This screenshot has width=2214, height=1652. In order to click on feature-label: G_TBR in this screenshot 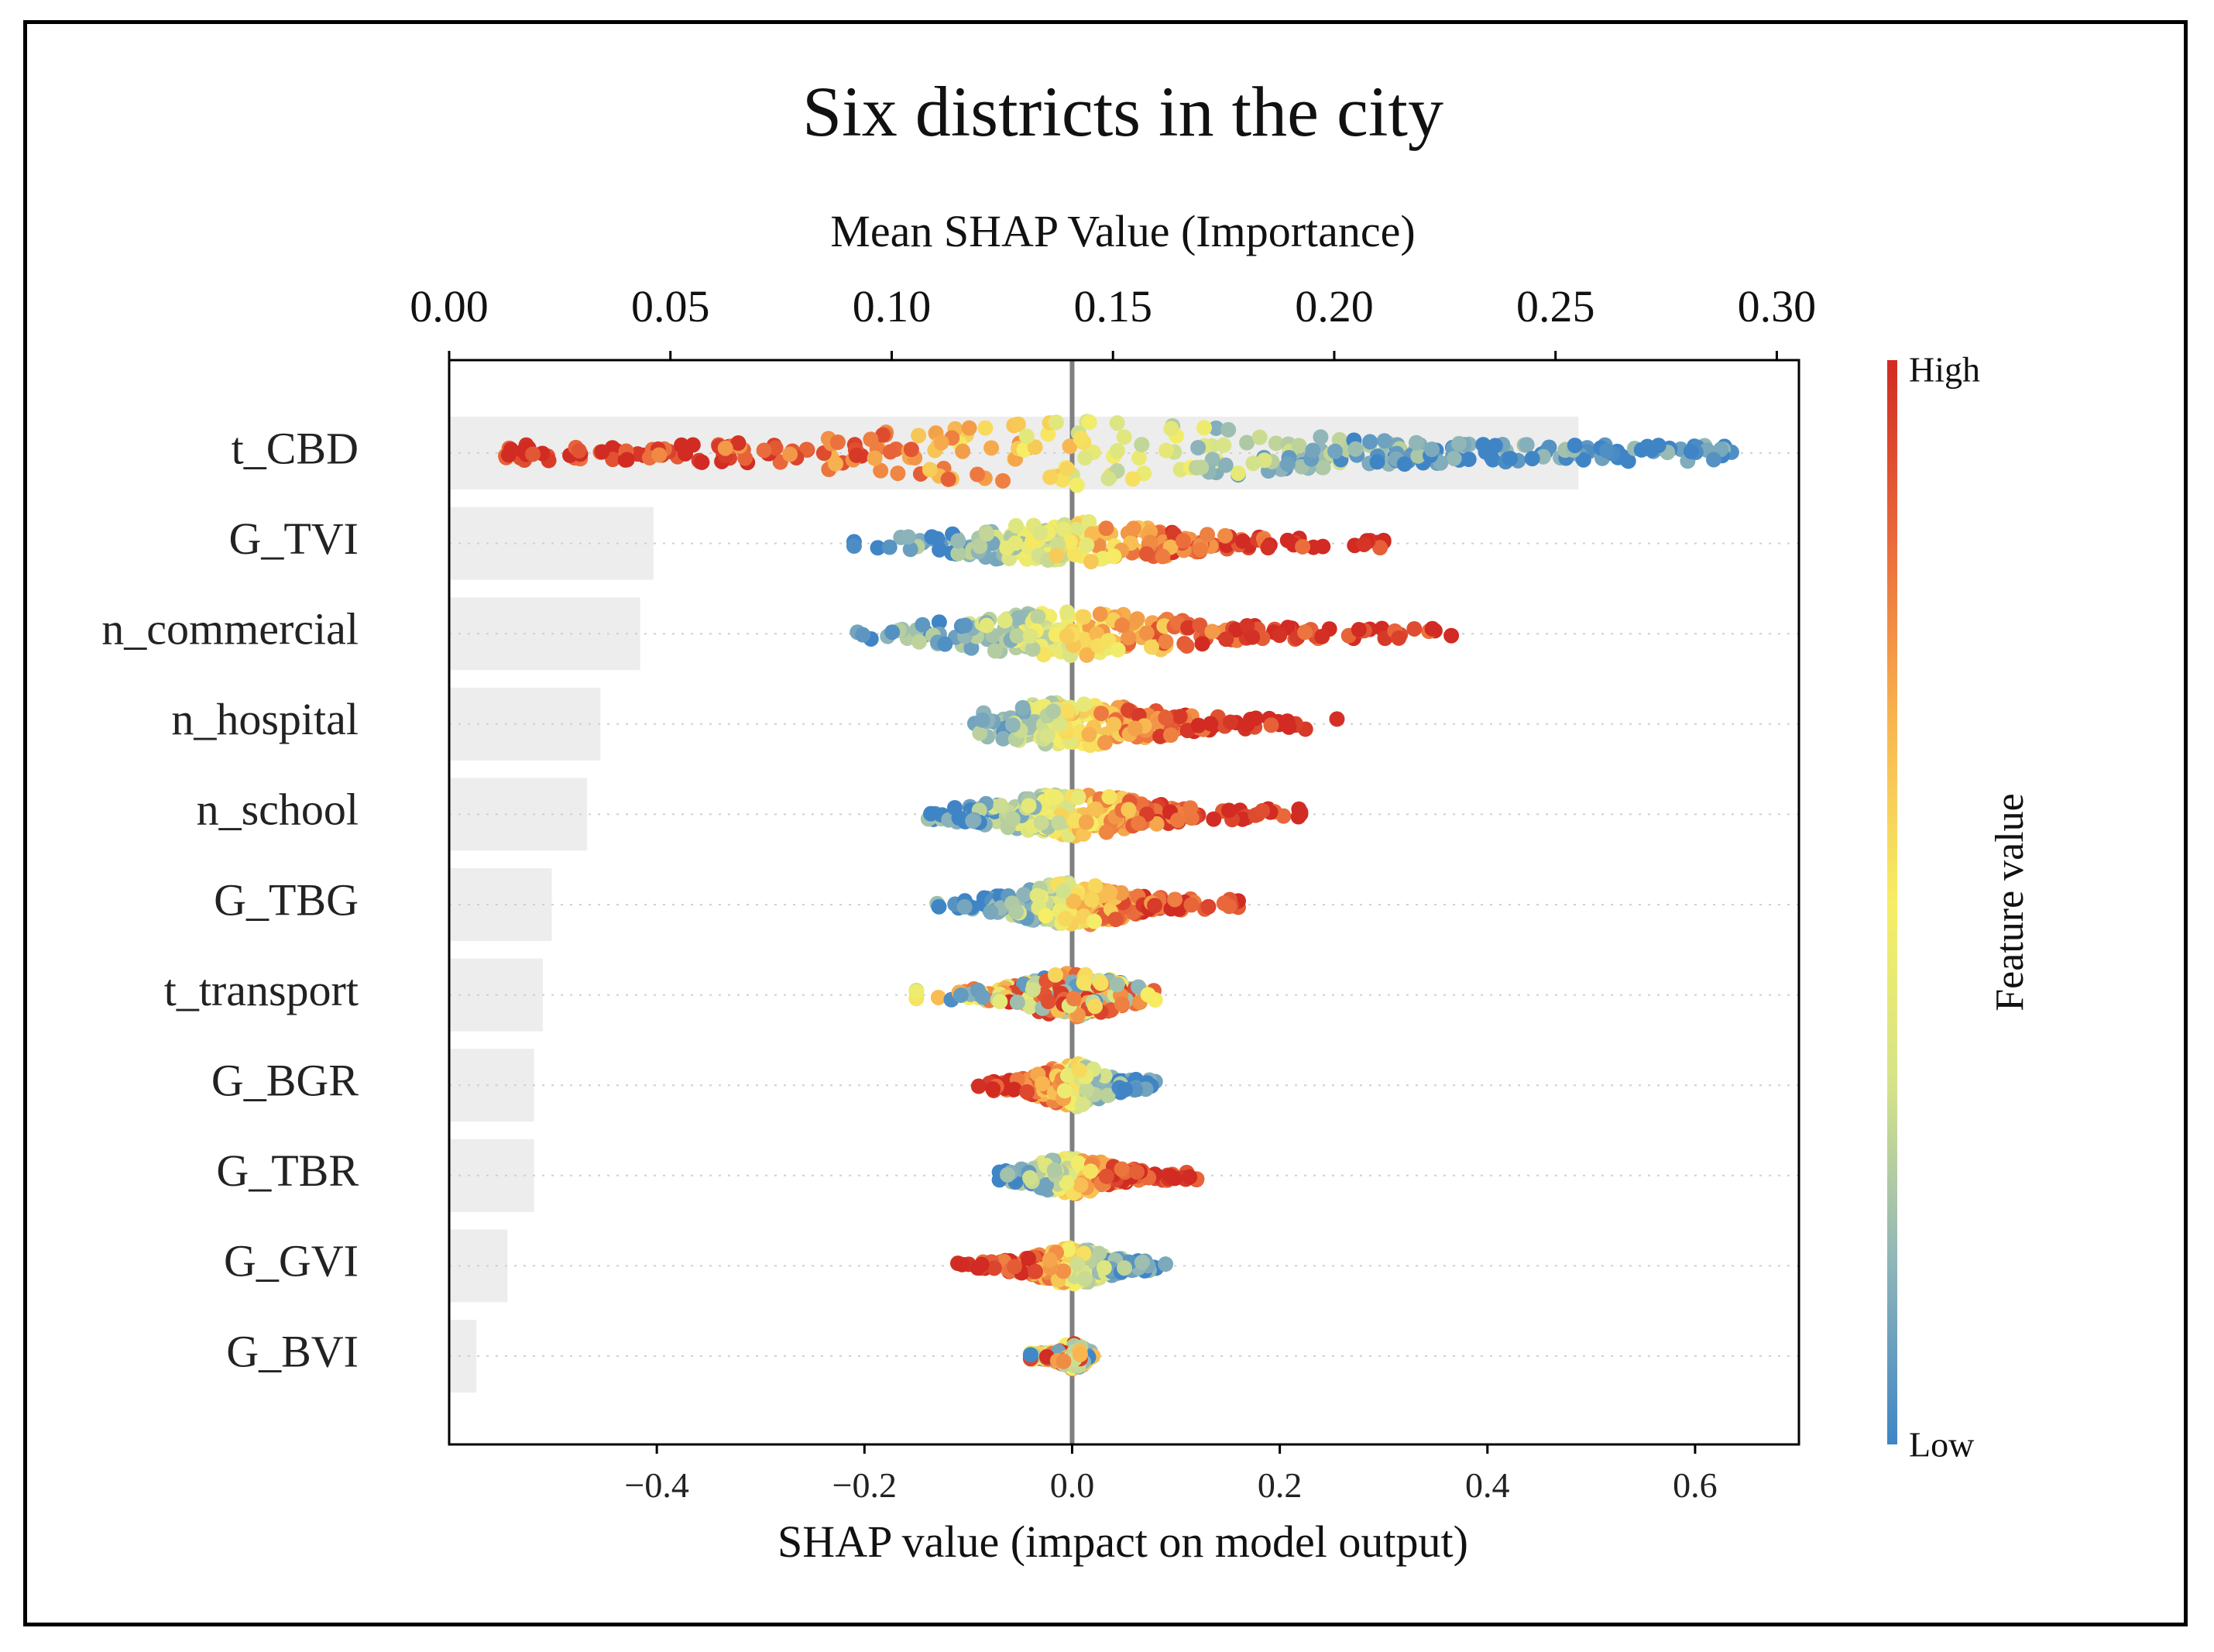, I will do `click(287, 1170)`.